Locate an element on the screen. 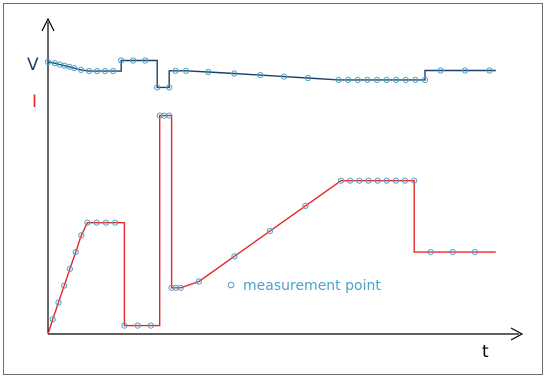 The image size is (548, 379). y-axis-arrowhead is located at coordinates (48, 24).